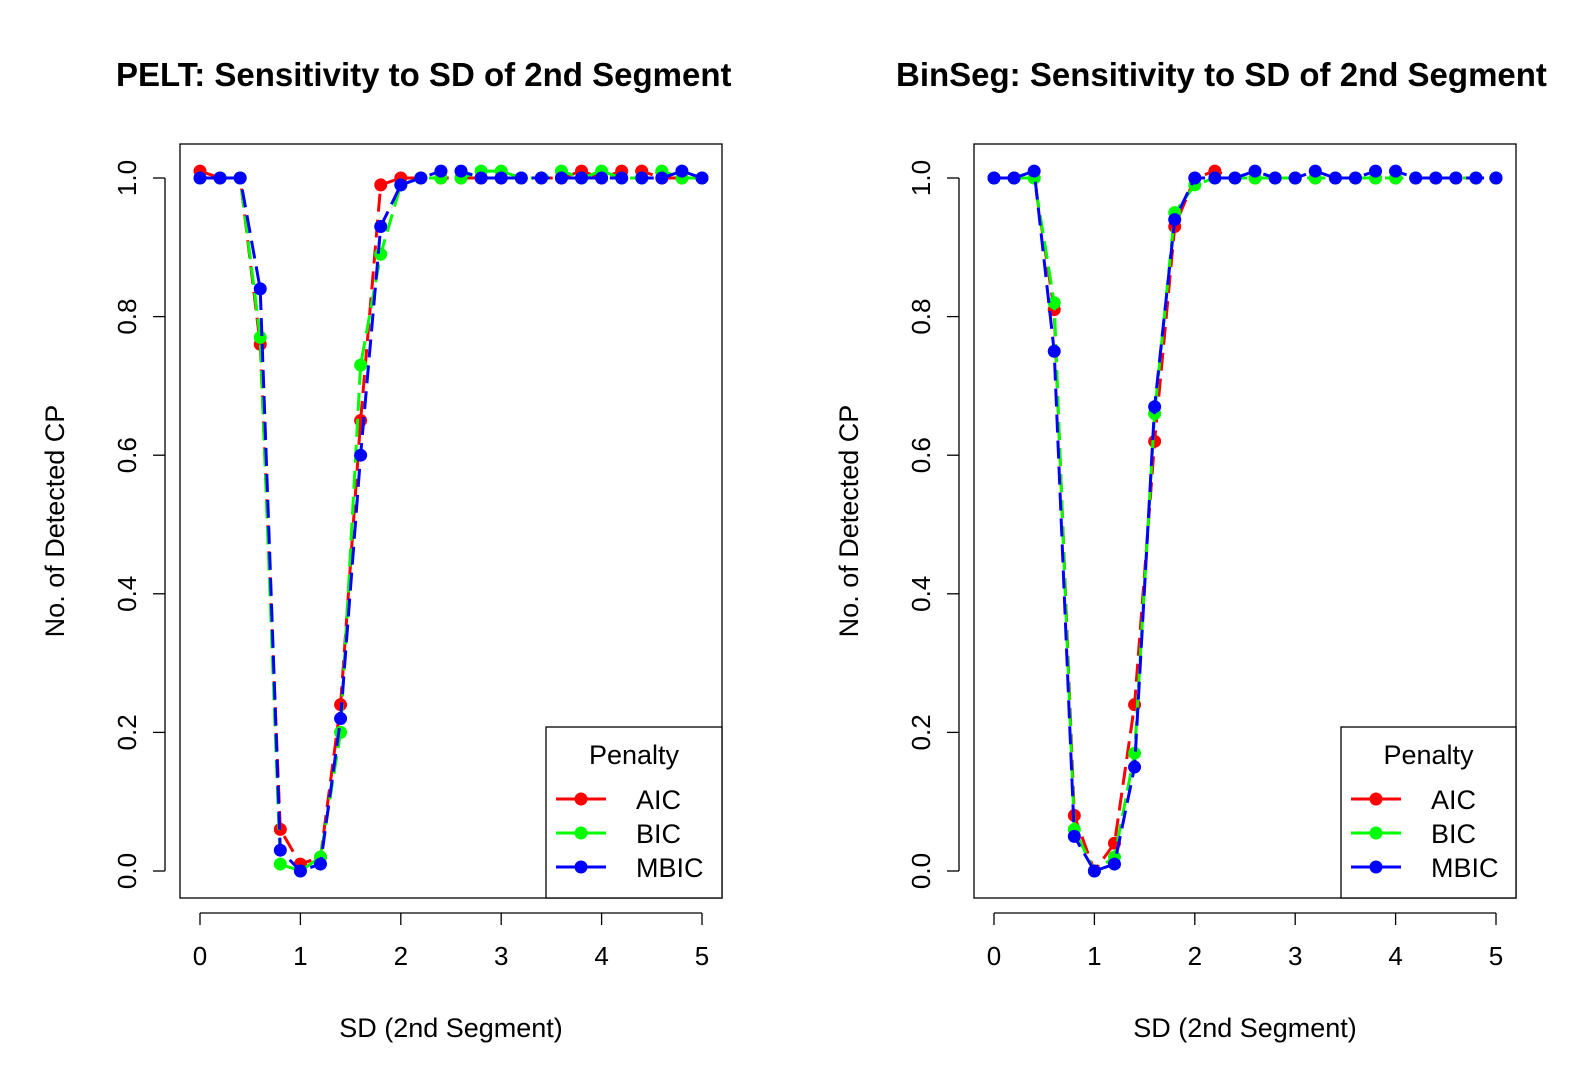 This screenshot has height=1080, width=1590. Describe the element at coordinates (1428, 812) in the screenshot. I see `legend: Penalty AIC BIC MBIC` at that location.